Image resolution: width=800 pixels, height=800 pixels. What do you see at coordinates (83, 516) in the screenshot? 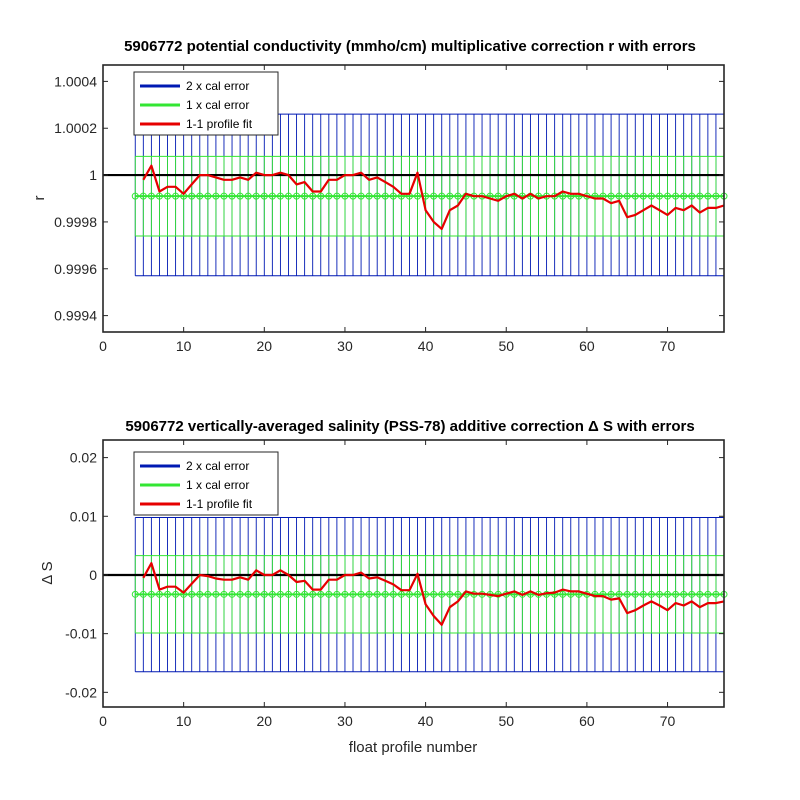
I see `y-tick-label: 0.01` at bounding box center [83, 516].